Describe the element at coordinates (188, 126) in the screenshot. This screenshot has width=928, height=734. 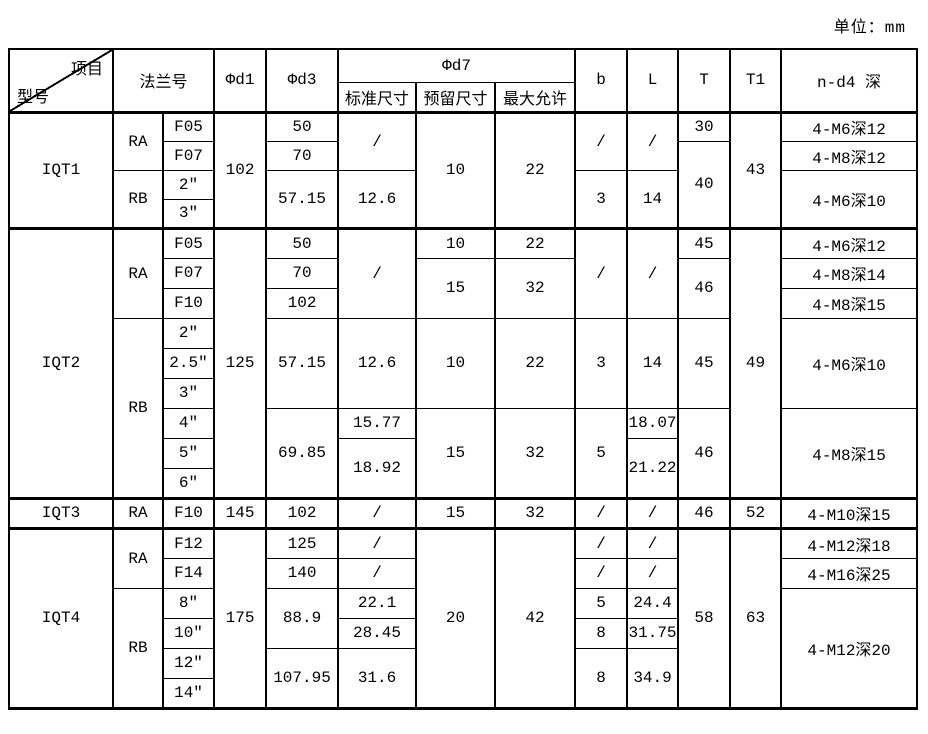
I see `cell: F05` at that location.